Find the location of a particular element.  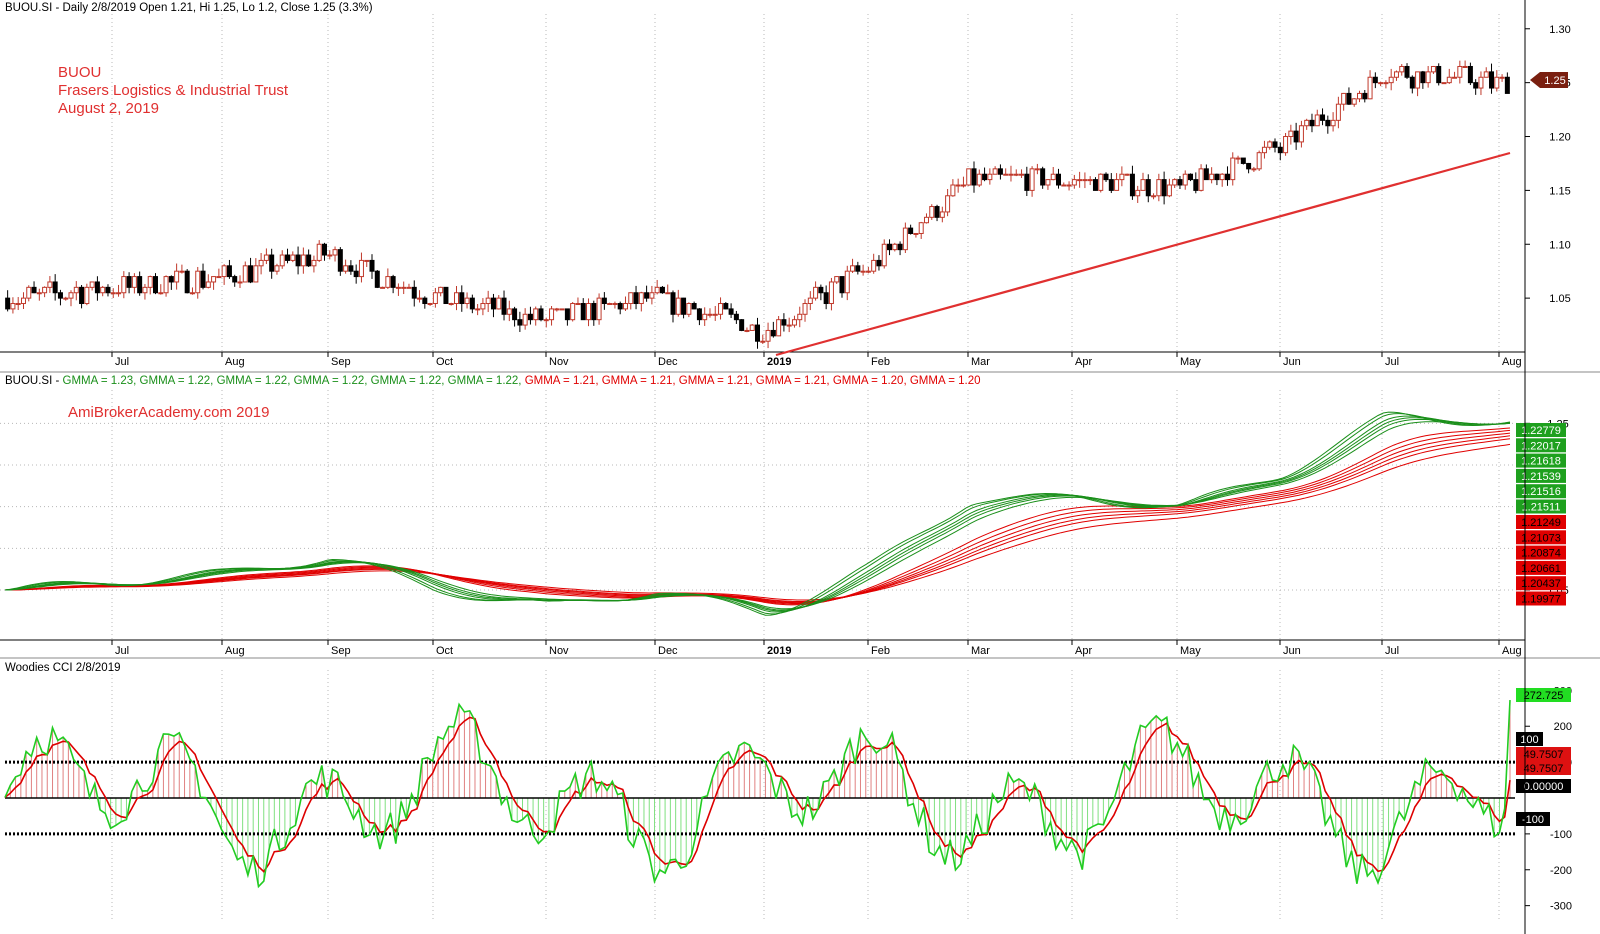

gmma-red-badge-text: 1.20661 is located at coordinates (1541, 569).